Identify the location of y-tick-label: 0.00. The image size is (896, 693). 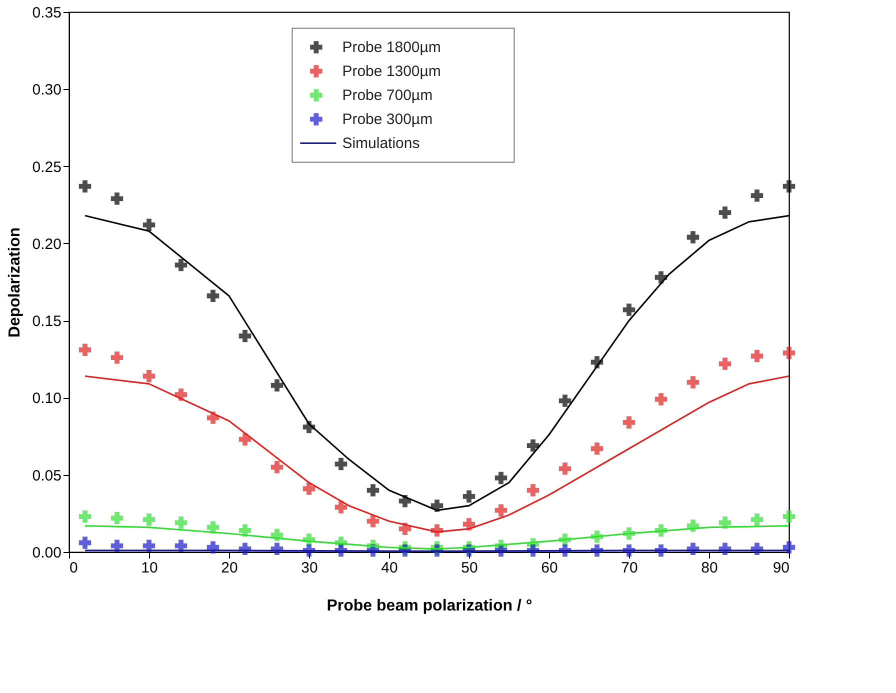
(47, 553).